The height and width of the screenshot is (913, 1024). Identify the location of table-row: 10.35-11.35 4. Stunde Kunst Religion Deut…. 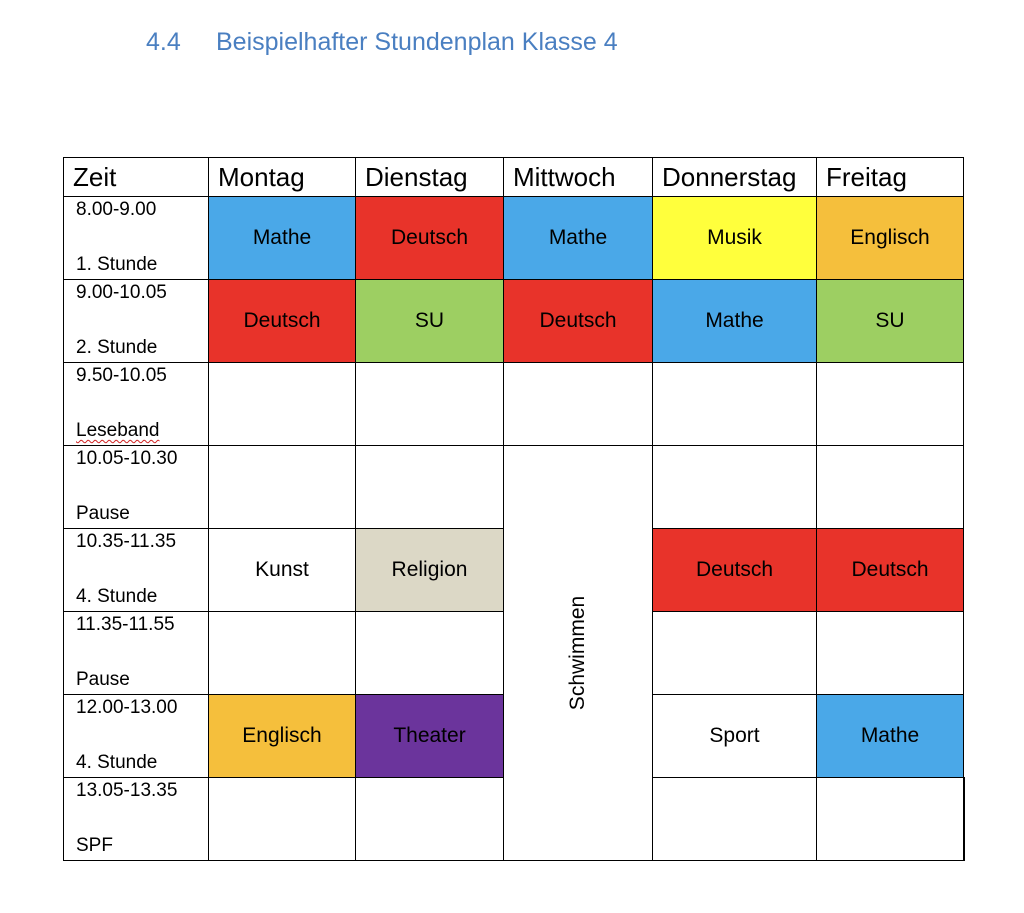
(514, 570).